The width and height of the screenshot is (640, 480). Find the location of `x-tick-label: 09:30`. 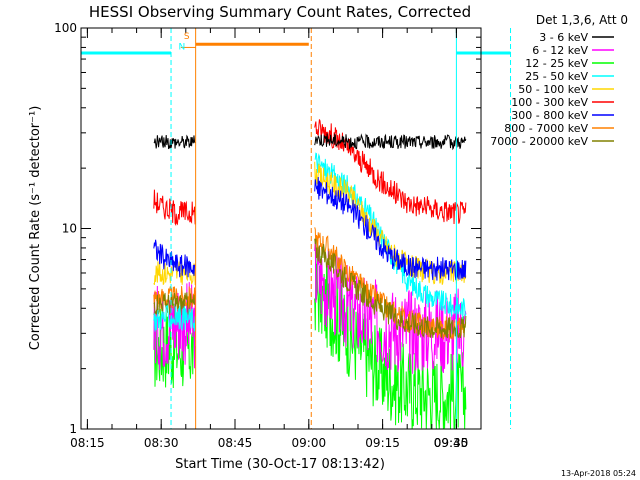

x-tick-label: 09:30 is located at coordinates (451, 443).